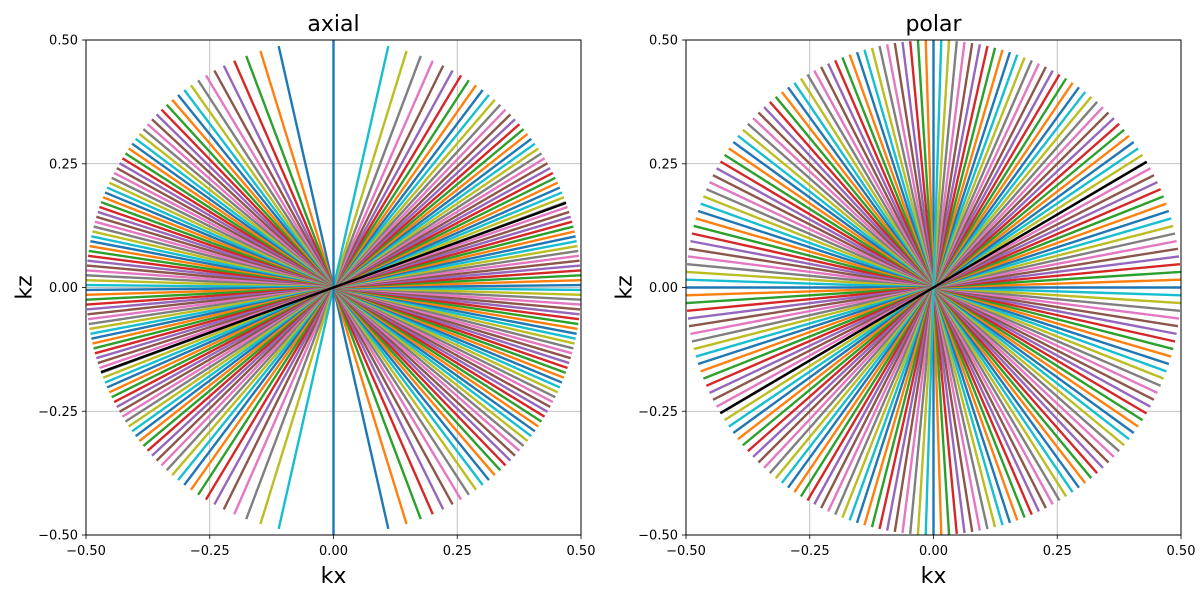 The height and width of the screenshot is (600, 1200). What do you see at coordinates (933, 24) in the screenshot?
I see `polar-title: polar` at bounding box center [933, 24].